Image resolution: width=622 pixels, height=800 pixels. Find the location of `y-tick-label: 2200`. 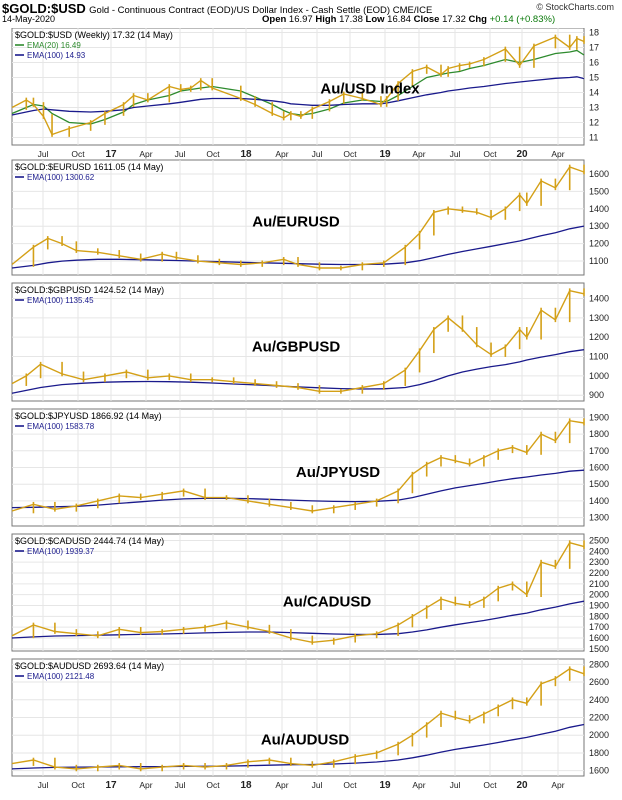

y-tick-label: 2200 is located at coordinates (599, 573).